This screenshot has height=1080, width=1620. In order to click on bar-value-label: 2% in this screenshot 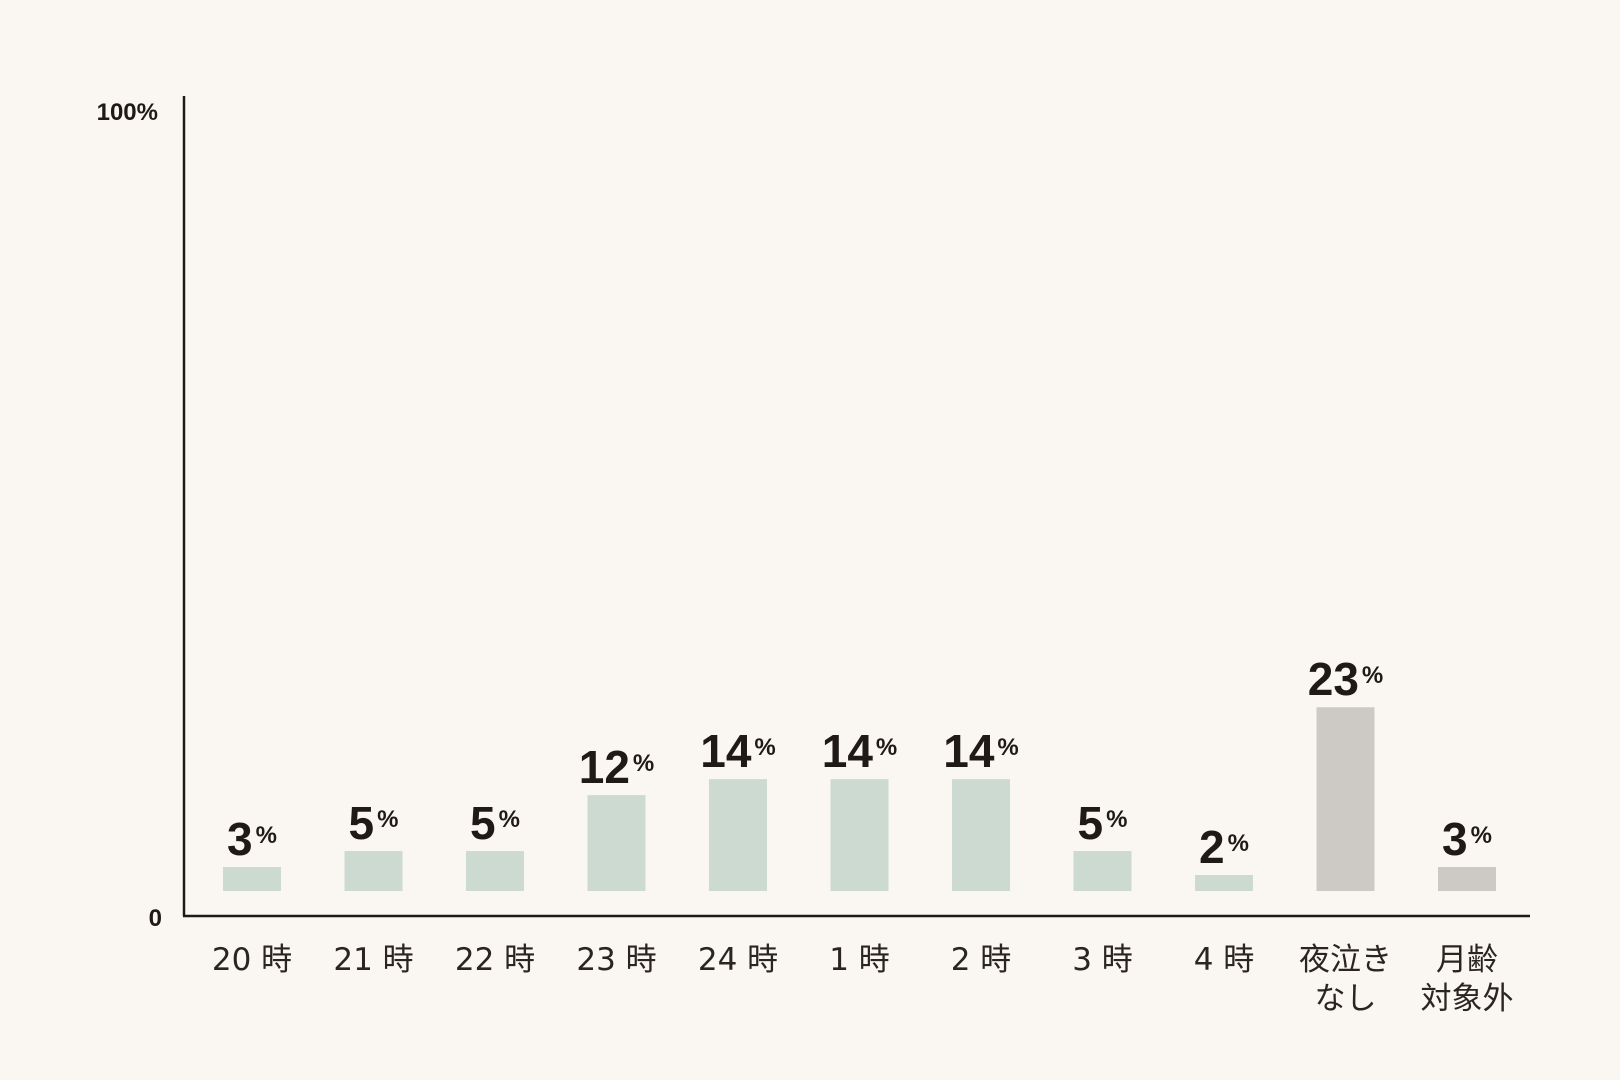, I will do `click(1224, 847)`.